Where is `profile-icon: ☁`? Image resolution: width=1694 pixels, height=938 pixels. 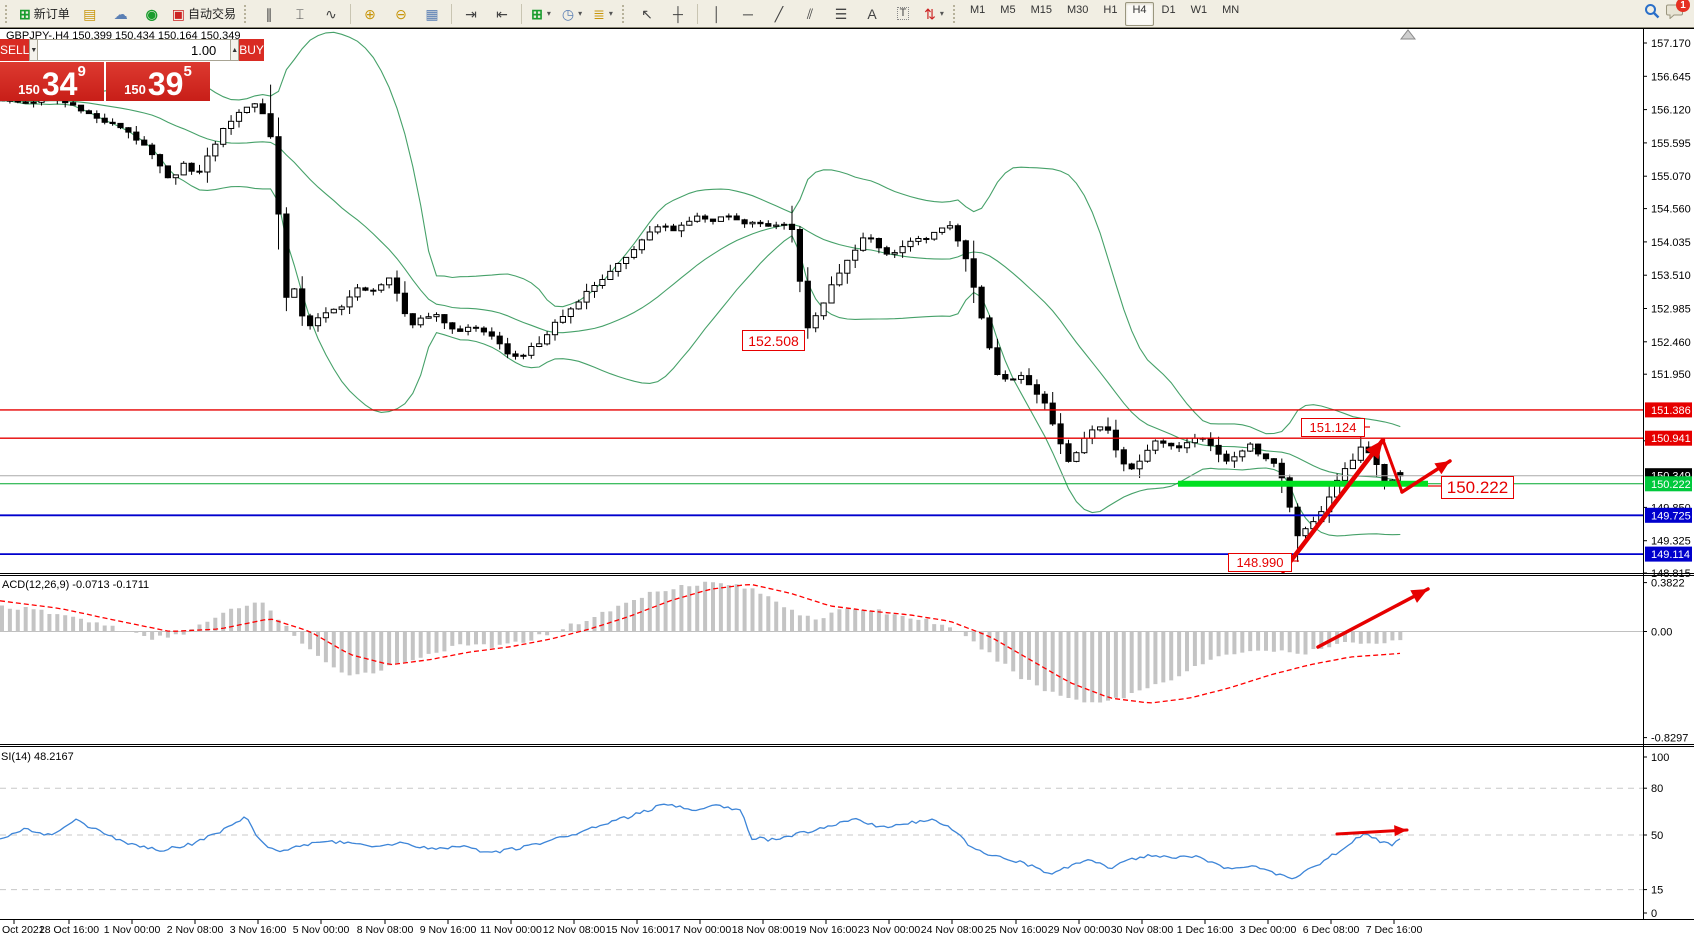 profile-icon: ☁ is located at coordinates (120, 13).